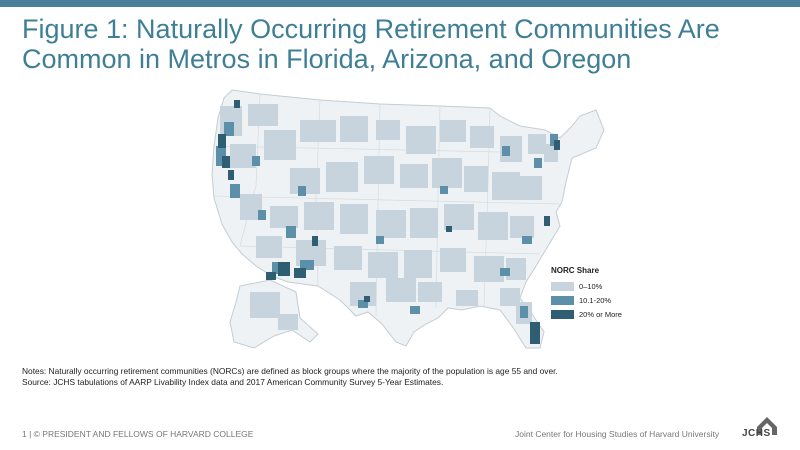 This screenshot has height=450, width=800. I want to click on legend-label-low: 0–10%, so click(591, 286).